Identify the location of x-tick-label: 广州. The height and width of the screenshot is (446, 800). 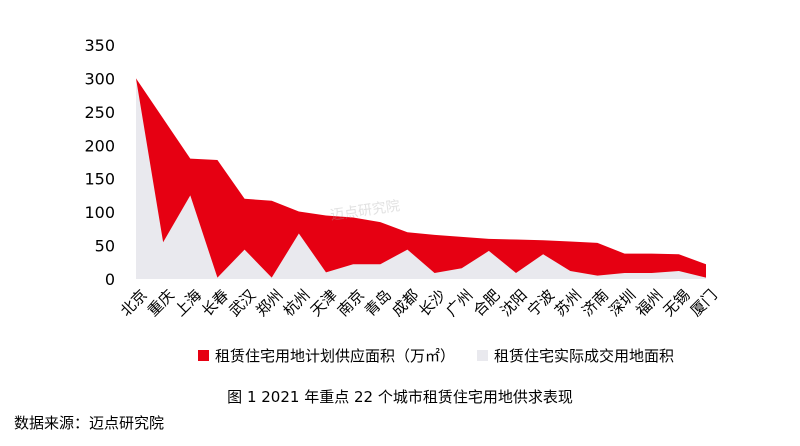
(460, 303).